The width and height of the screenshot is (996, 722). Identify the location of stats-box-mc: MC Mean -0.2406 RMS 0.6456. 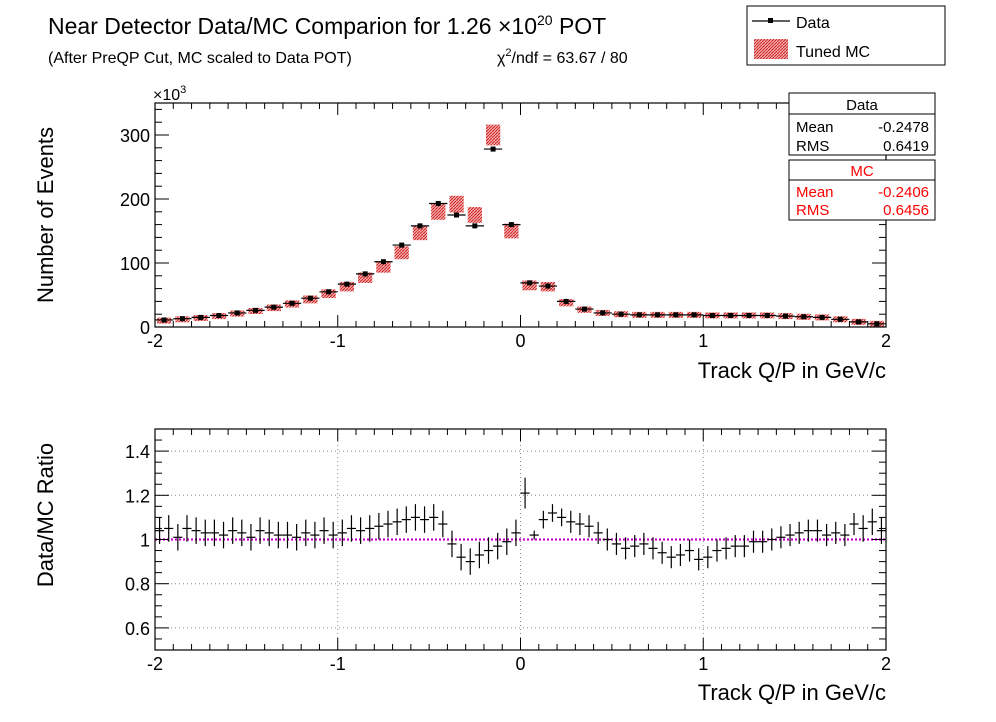
(862, 190).